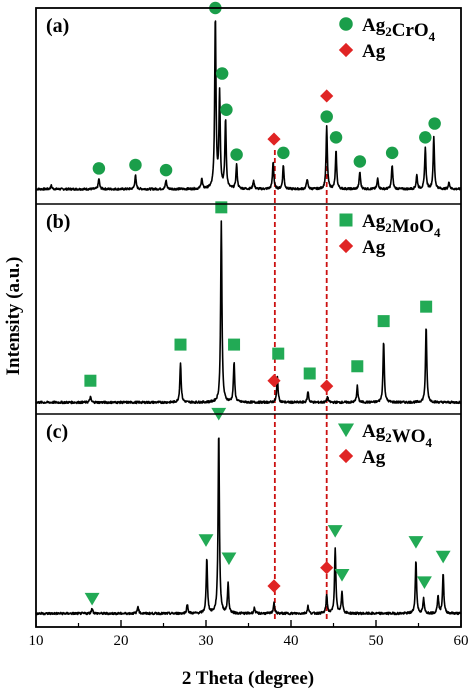  Describe the element at coordinates (36, 641) in the screenshot. I see `x-tick-label: 10` at that location.